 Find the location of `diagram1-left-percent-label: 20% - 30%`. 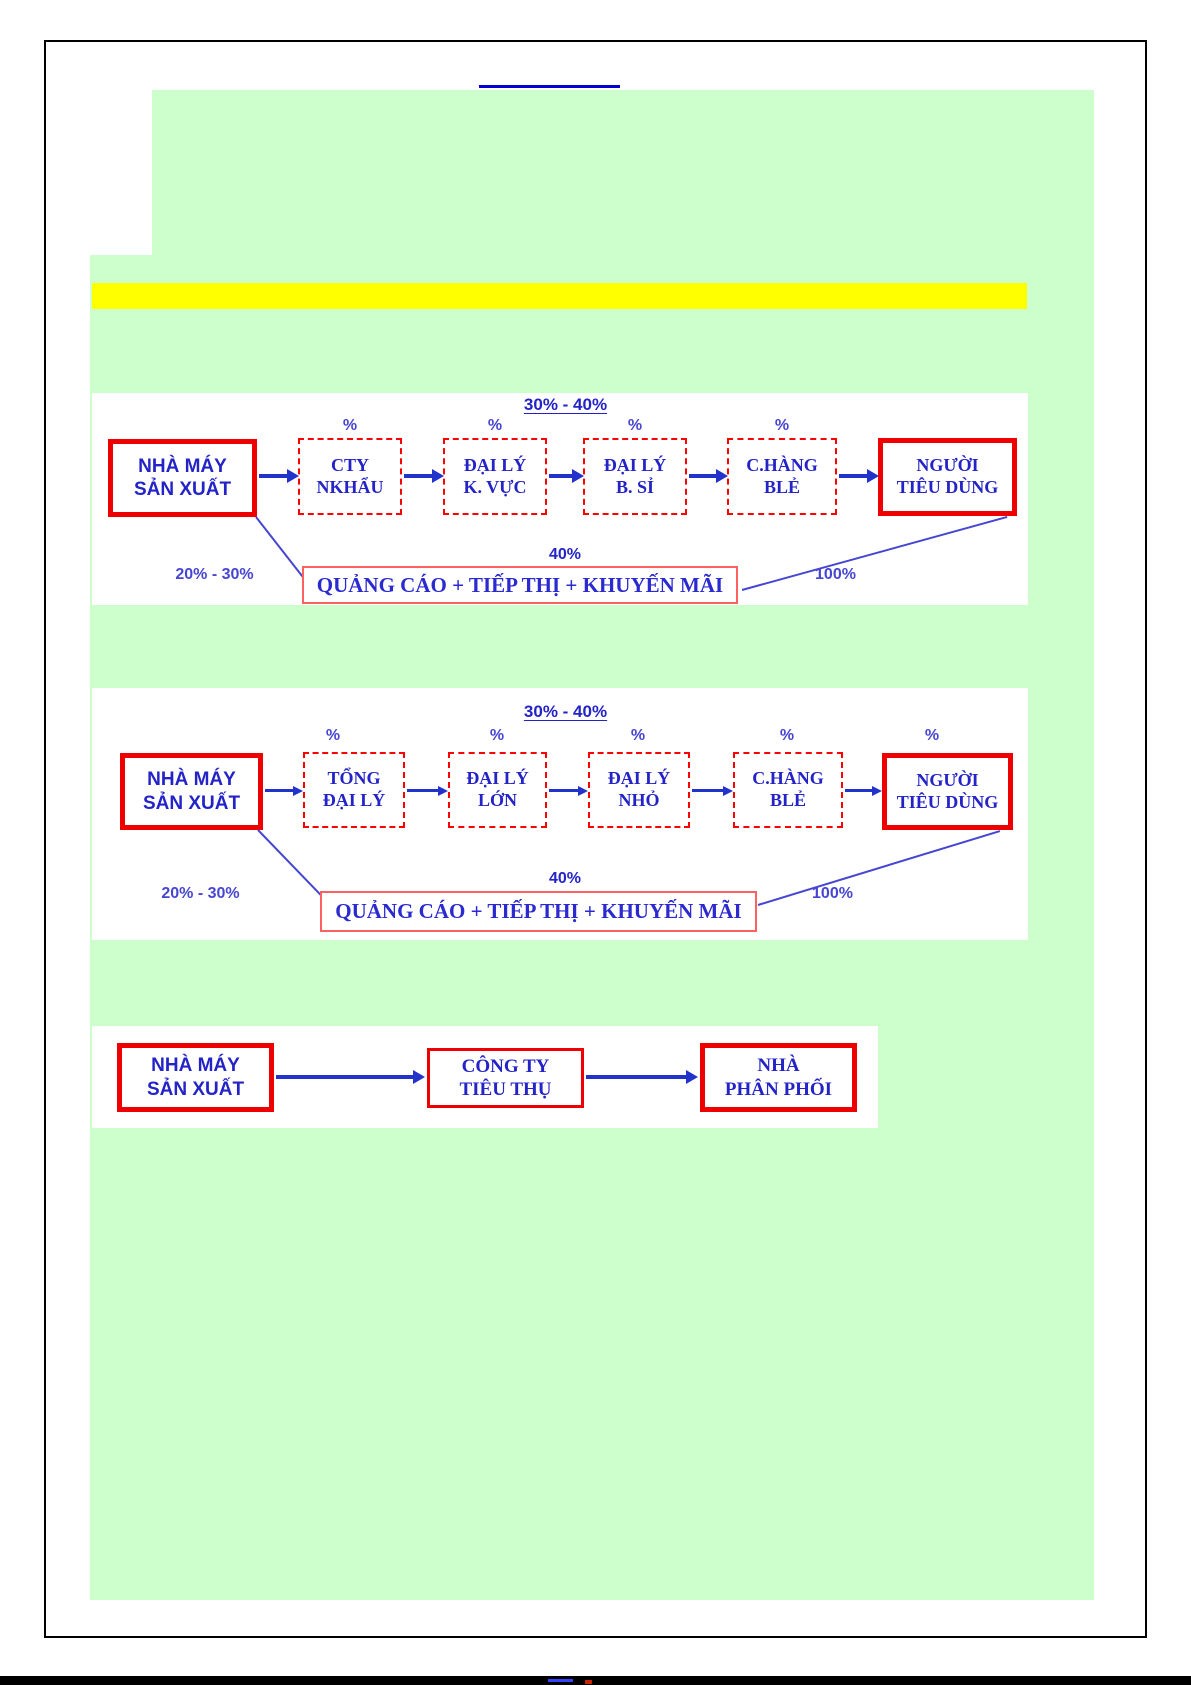

diagram1-left-percent-label: 20% - 30% is located at coordinates (214, 574).